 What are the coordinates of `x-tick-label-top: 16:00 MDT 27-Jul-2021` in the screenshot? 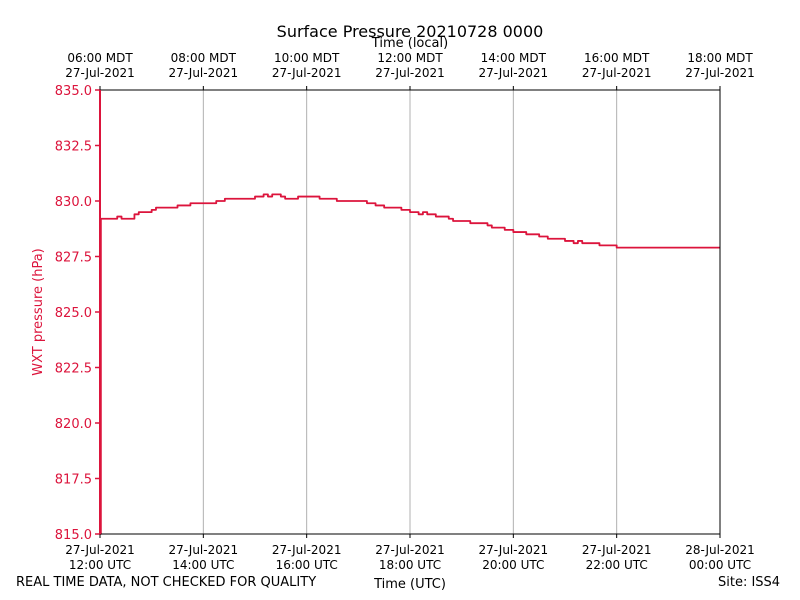 It's located at (617, 65).